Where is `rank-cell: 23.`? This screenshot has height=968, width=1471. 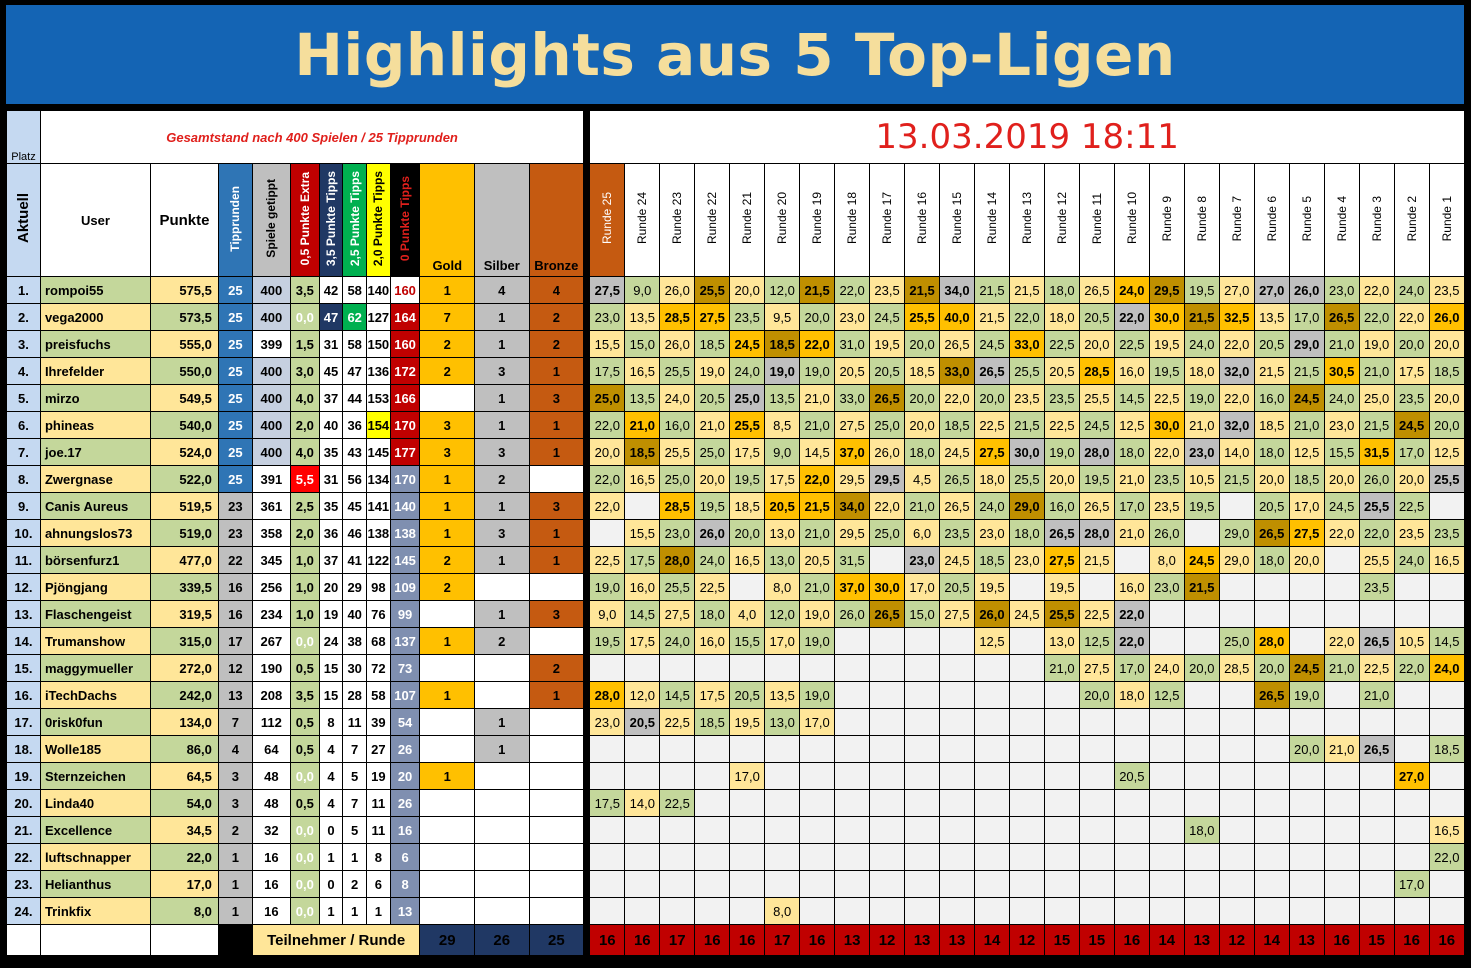 rank-cell: 23. is located at coordinates (23, 884).